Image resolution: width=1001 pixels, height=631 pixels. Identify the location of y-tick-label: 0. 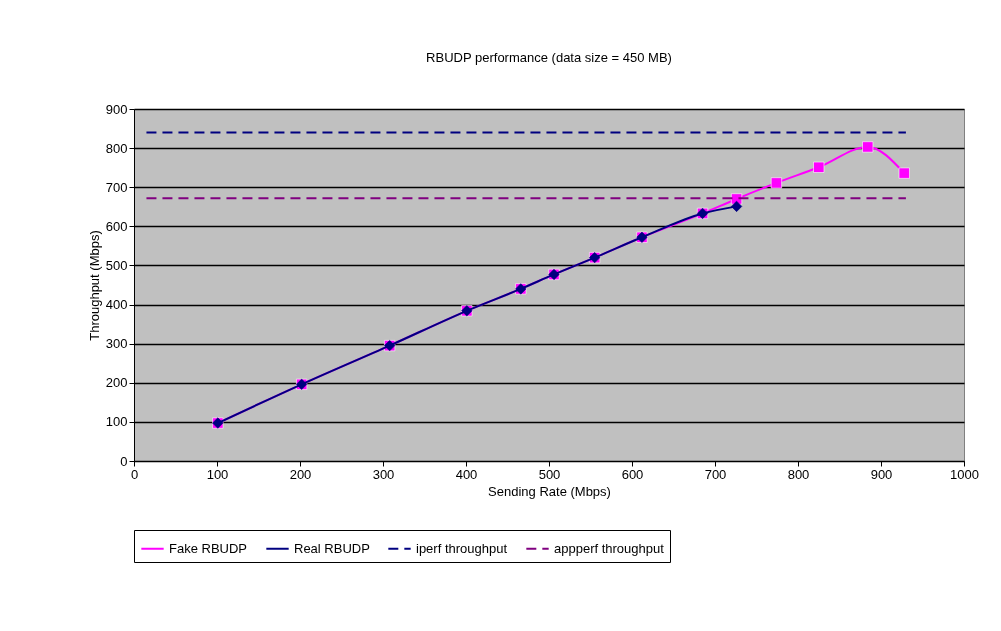
(124, 461).